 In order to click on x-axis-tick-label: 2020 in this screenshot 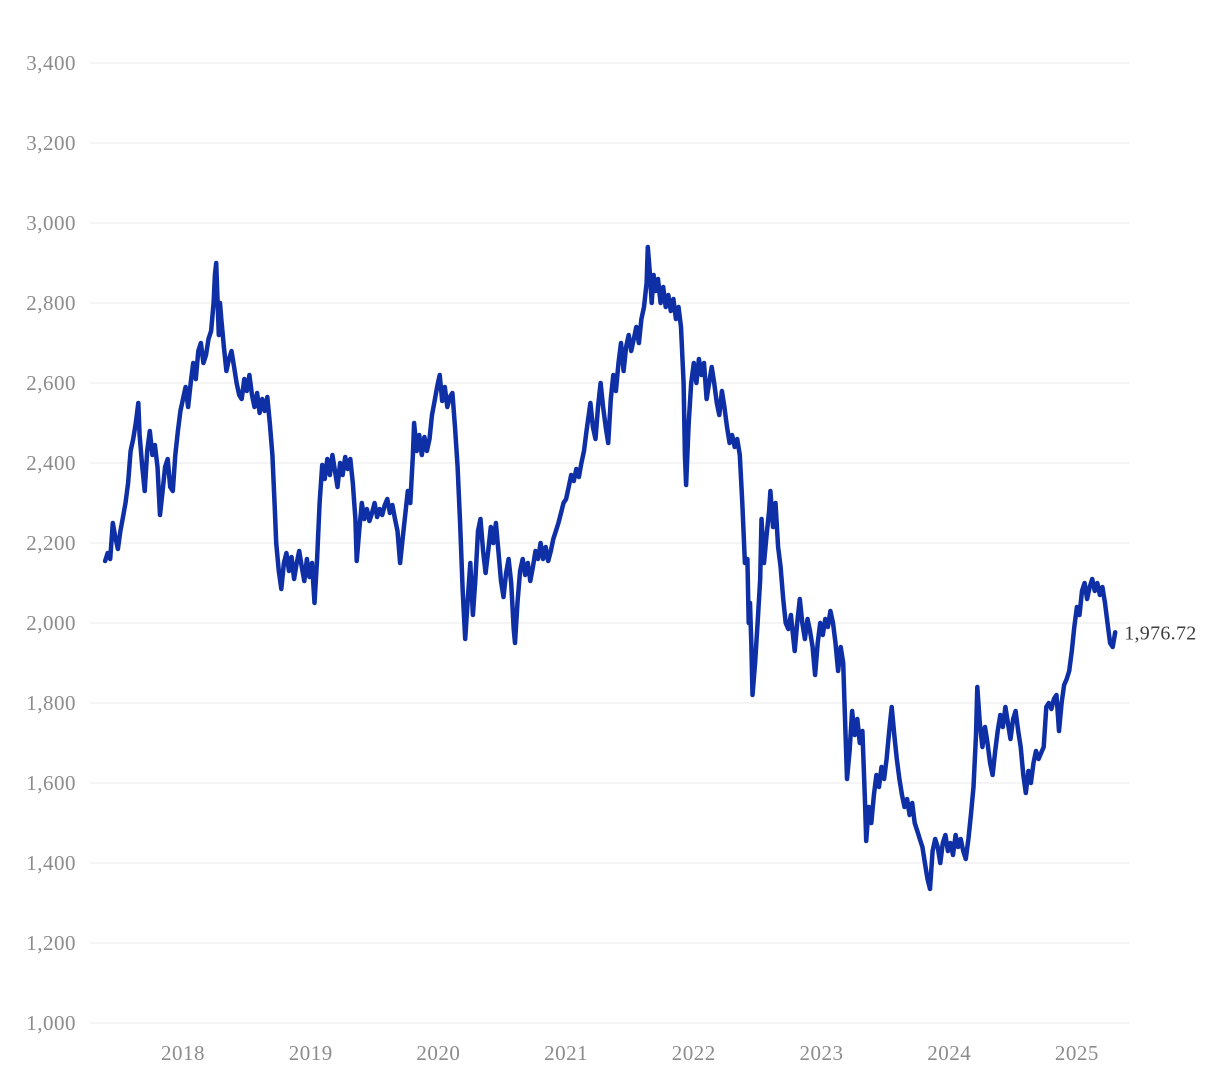, I will do `click(438, 1053)`.